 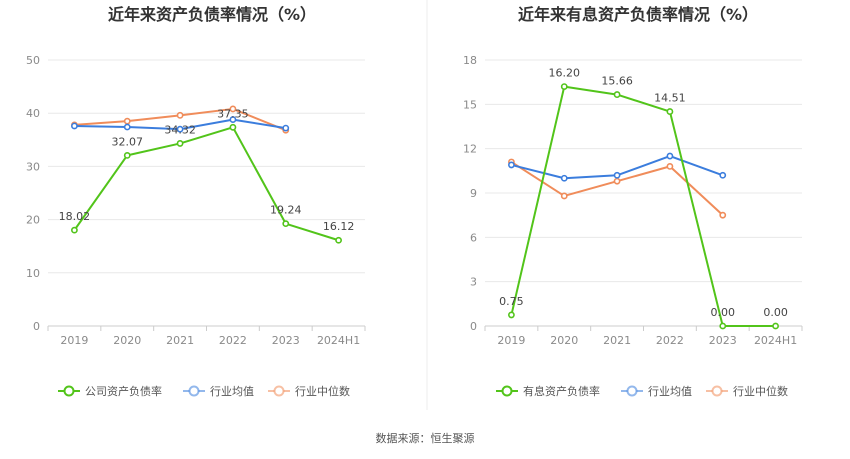 What do you see at coordinates (638, 14) in the screenshot?
I see `chart-title: 近年来有息资产负债率情况（%）` at bounding box center [638, 14].